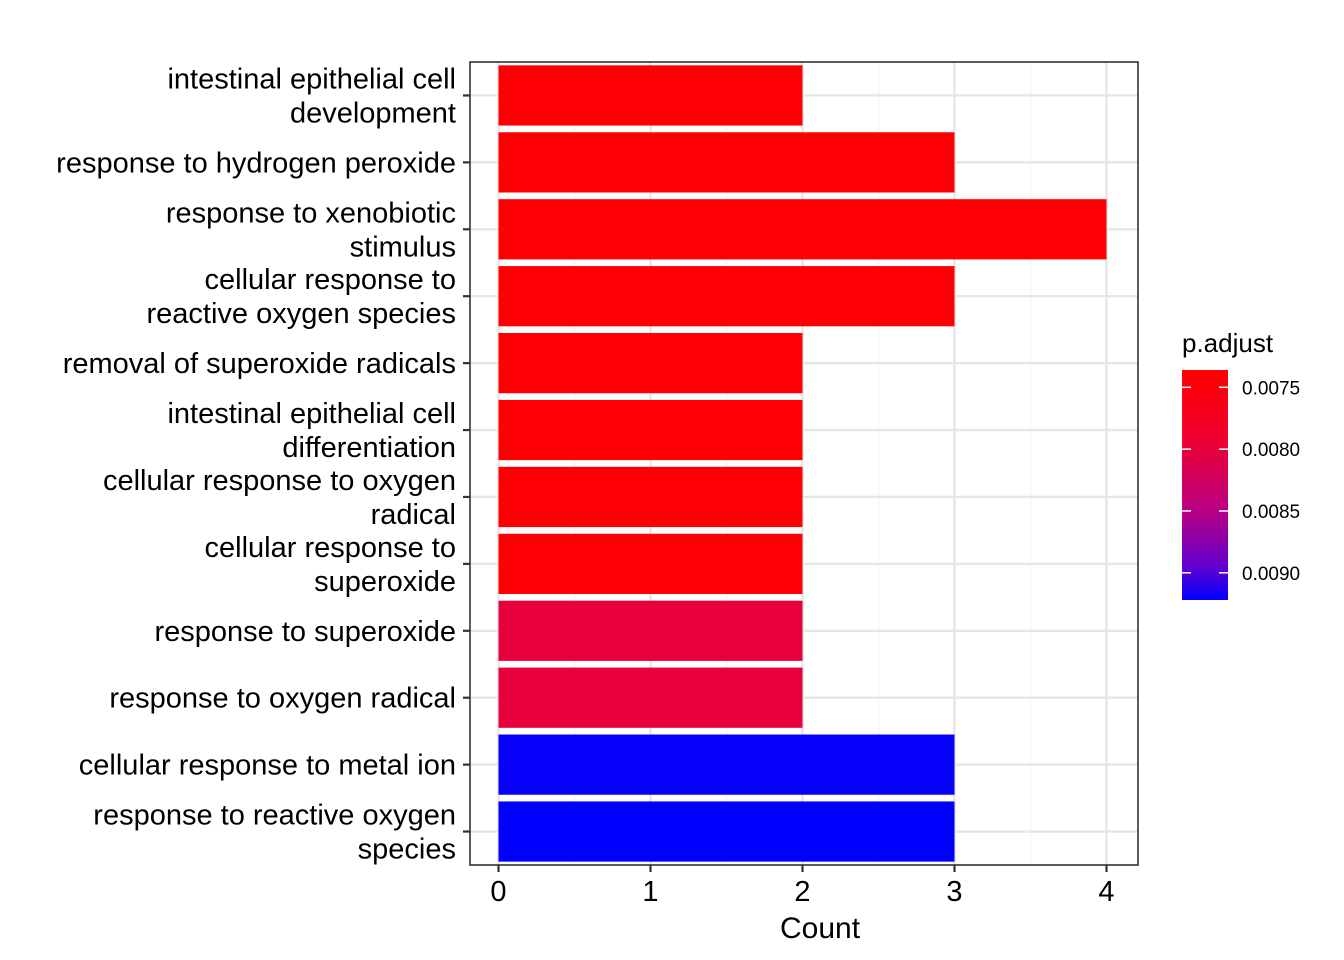  I want to click on y-tick-label: radical, so click(413, 515).